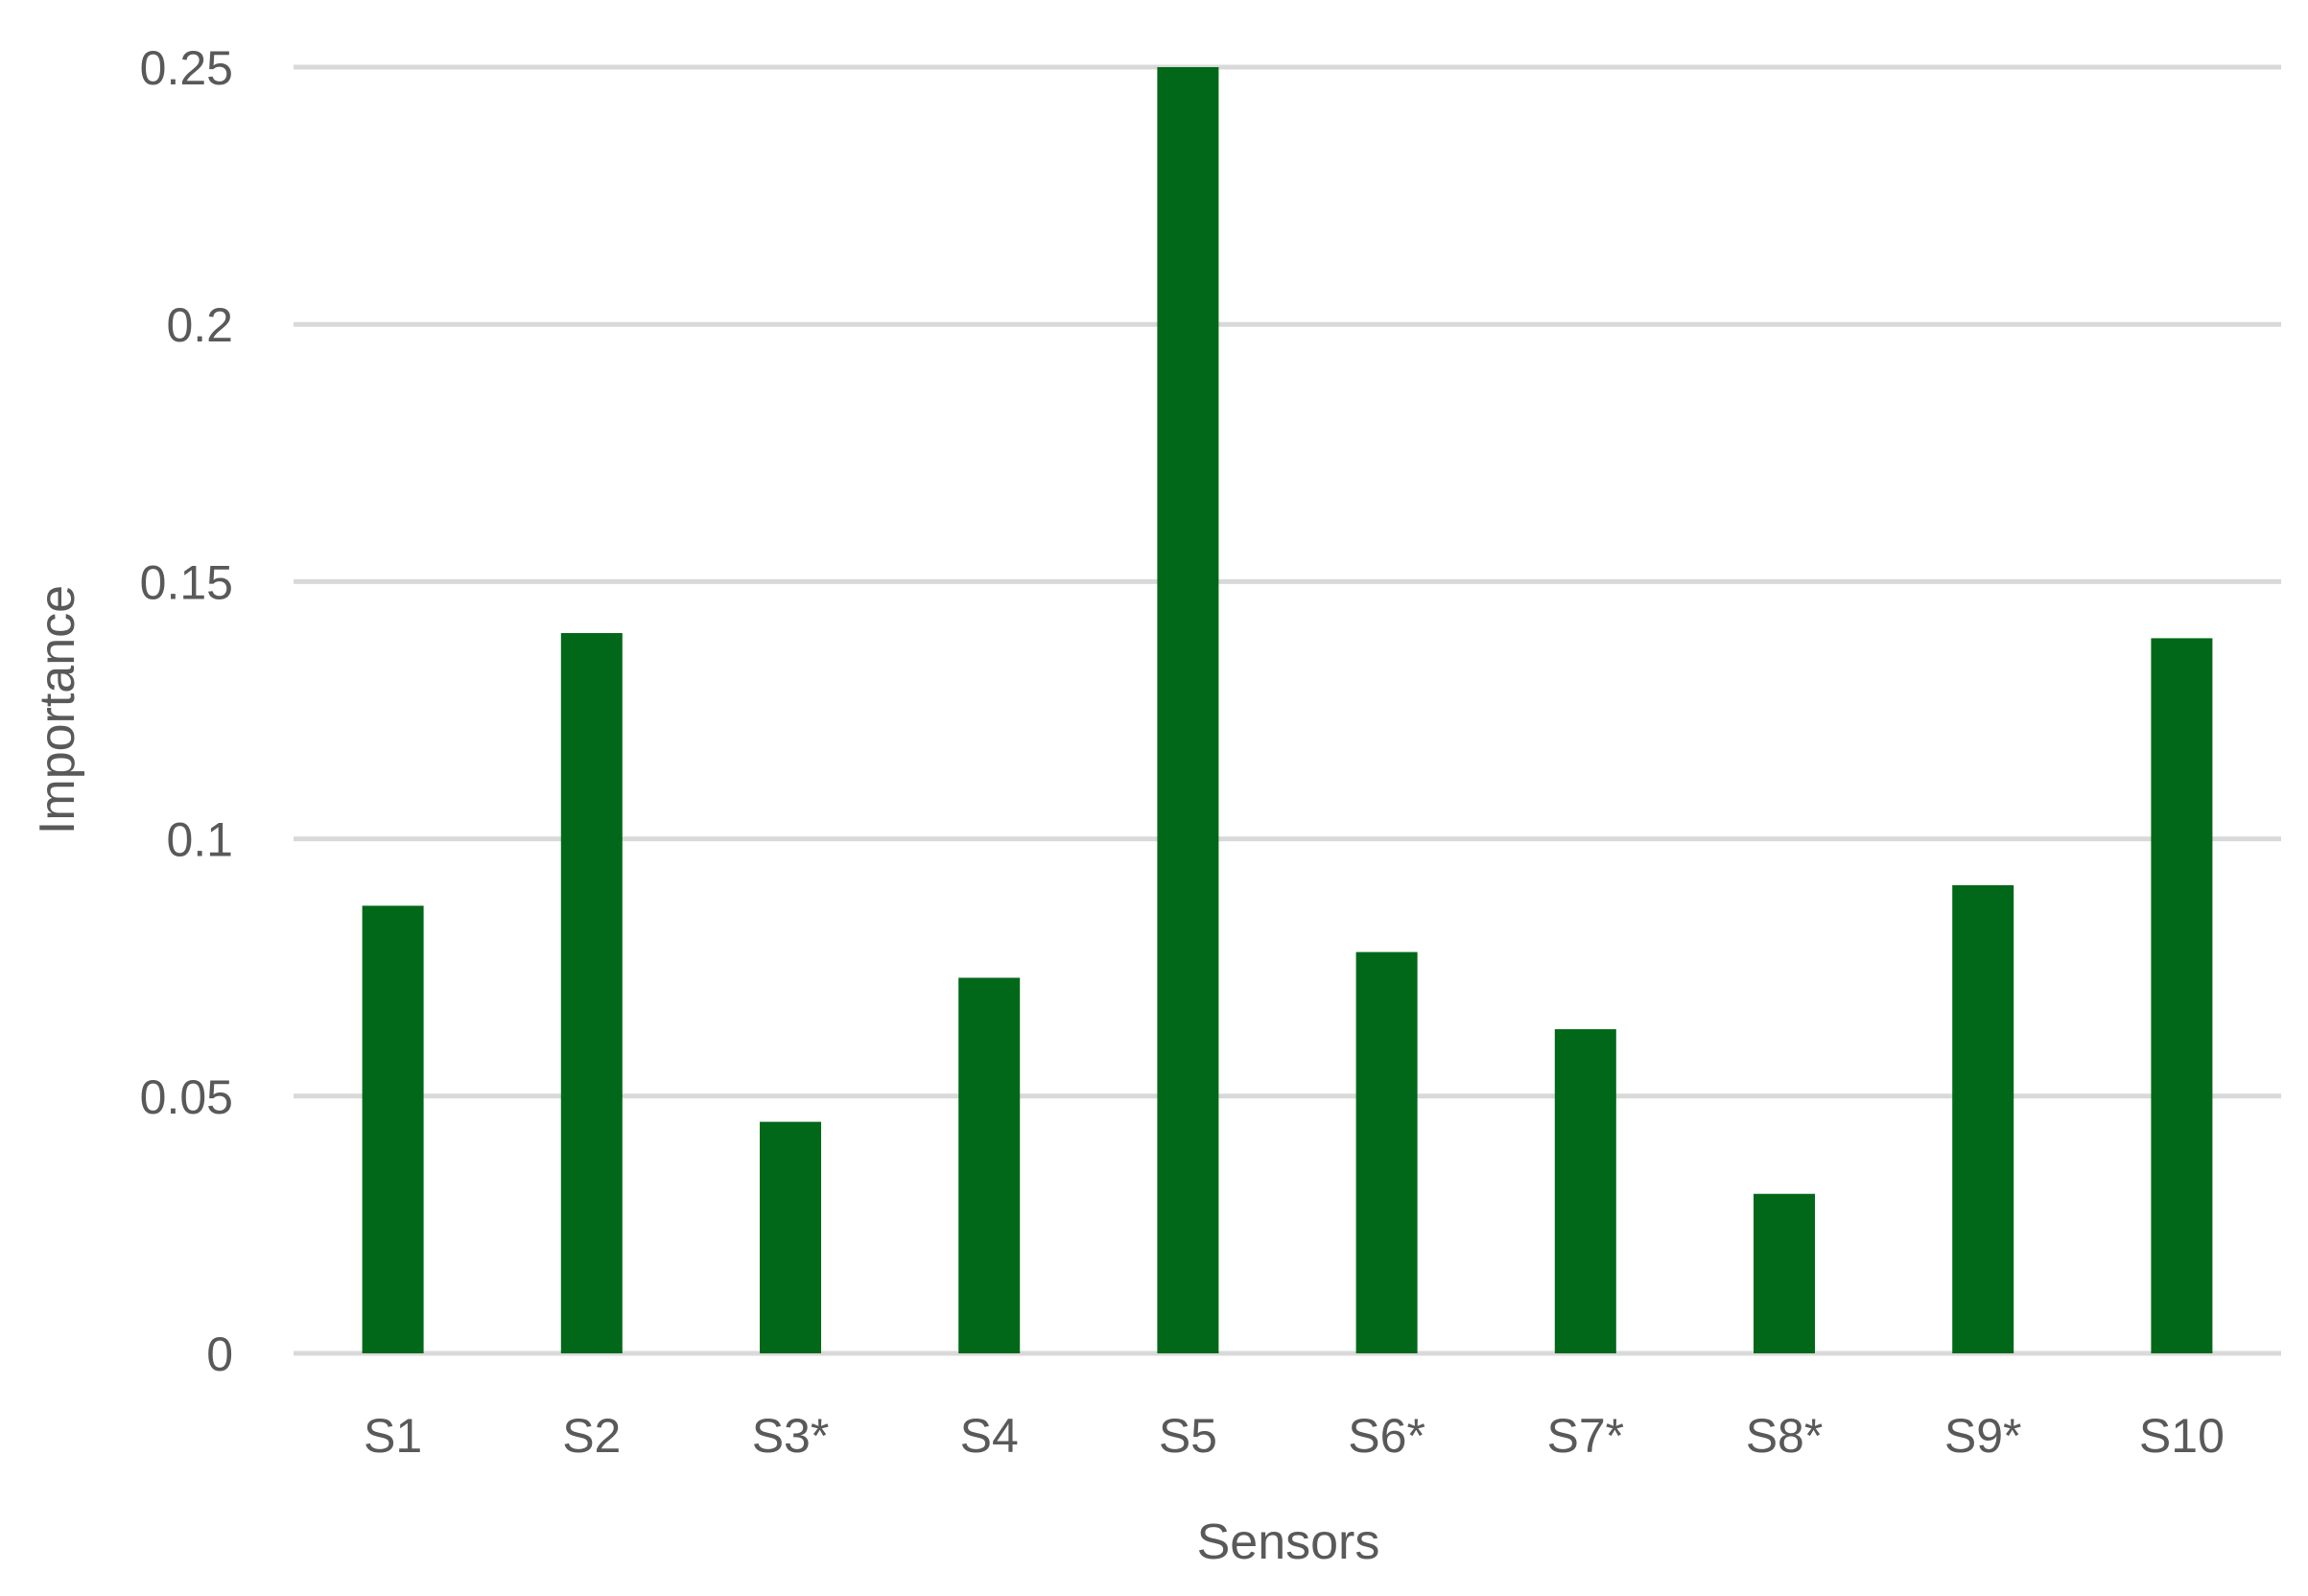 The height and width of the screenshot is (1596, 2308). Describe the element at coordinates (2182, 1436) in the screenshot. I see `x-tick-label: S10` at that location.